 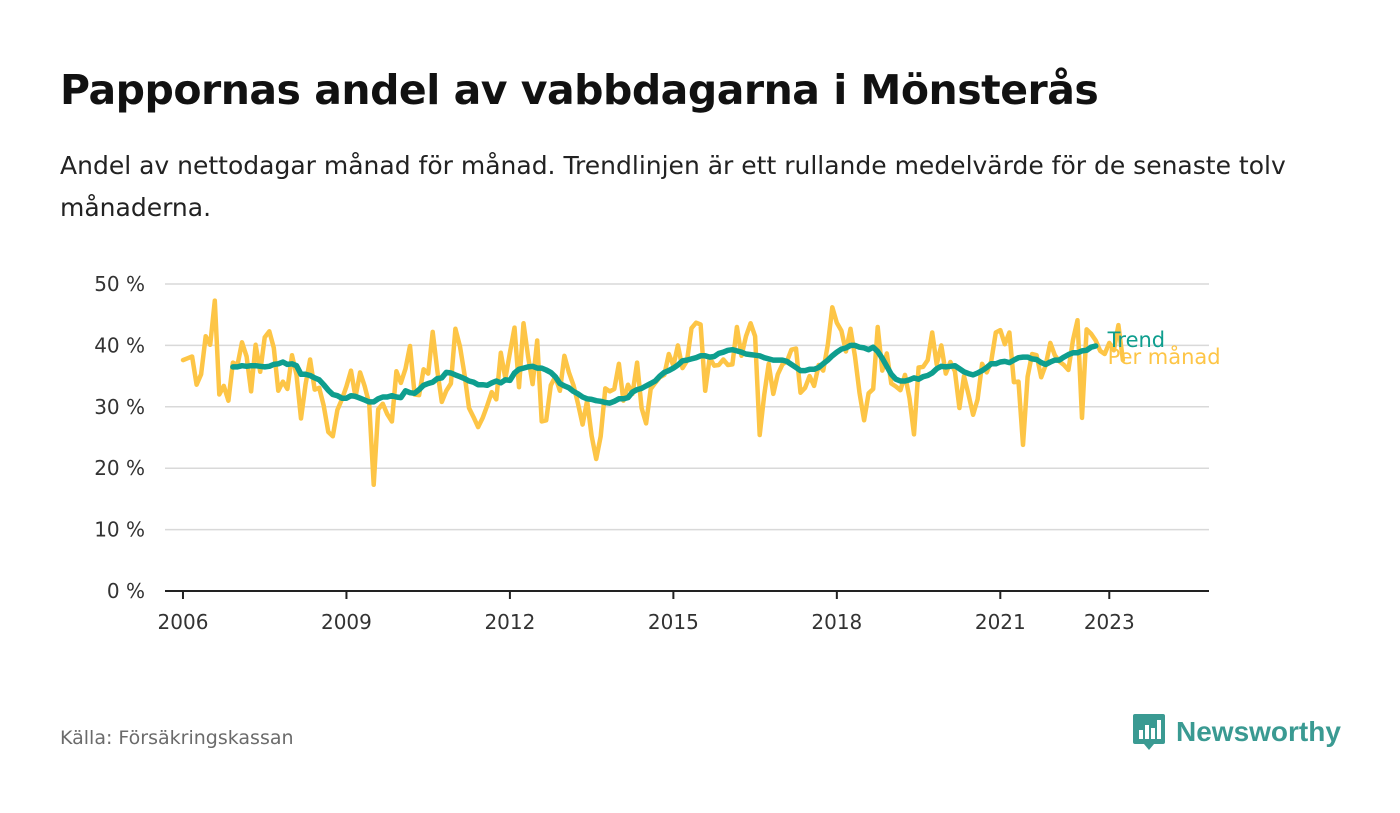 What do you see at coordinates (1136, 340) in the screenshot?
I see `legend-label-trend: Trend` at bounding box center [1136, 340].